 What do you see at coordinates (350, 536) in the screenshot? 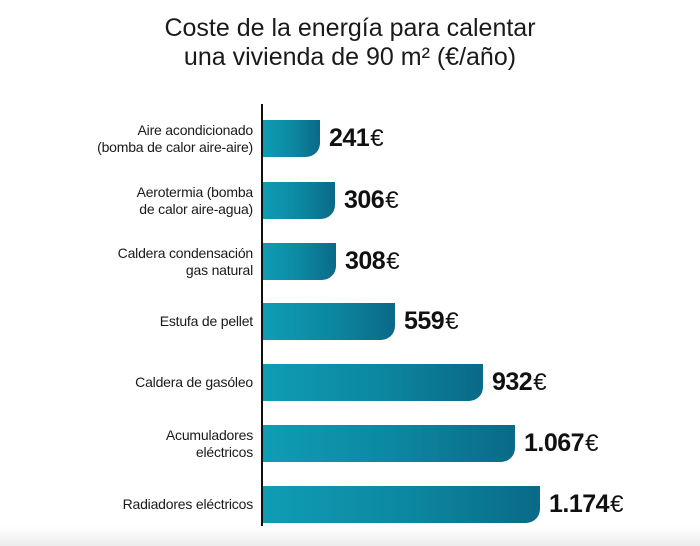
I see `bottom-fade` at bounding box center [350, 536].